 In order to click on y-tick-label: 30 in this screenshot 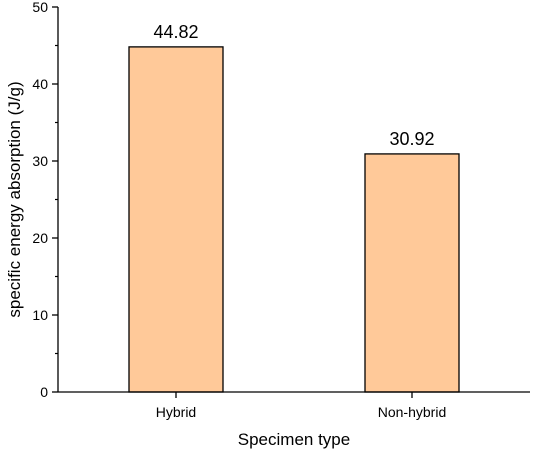, I will do `click(40, 161)`.